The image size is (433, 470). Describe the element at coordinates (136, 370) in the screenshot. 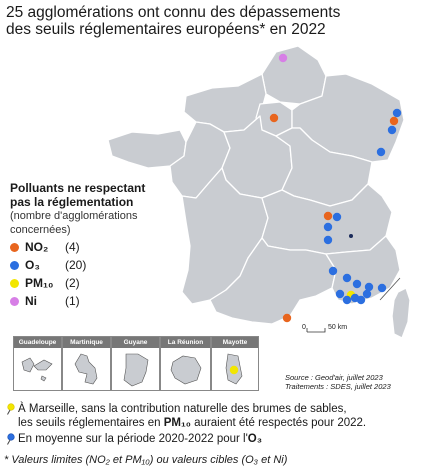

I see `guyane-shape` at that location.